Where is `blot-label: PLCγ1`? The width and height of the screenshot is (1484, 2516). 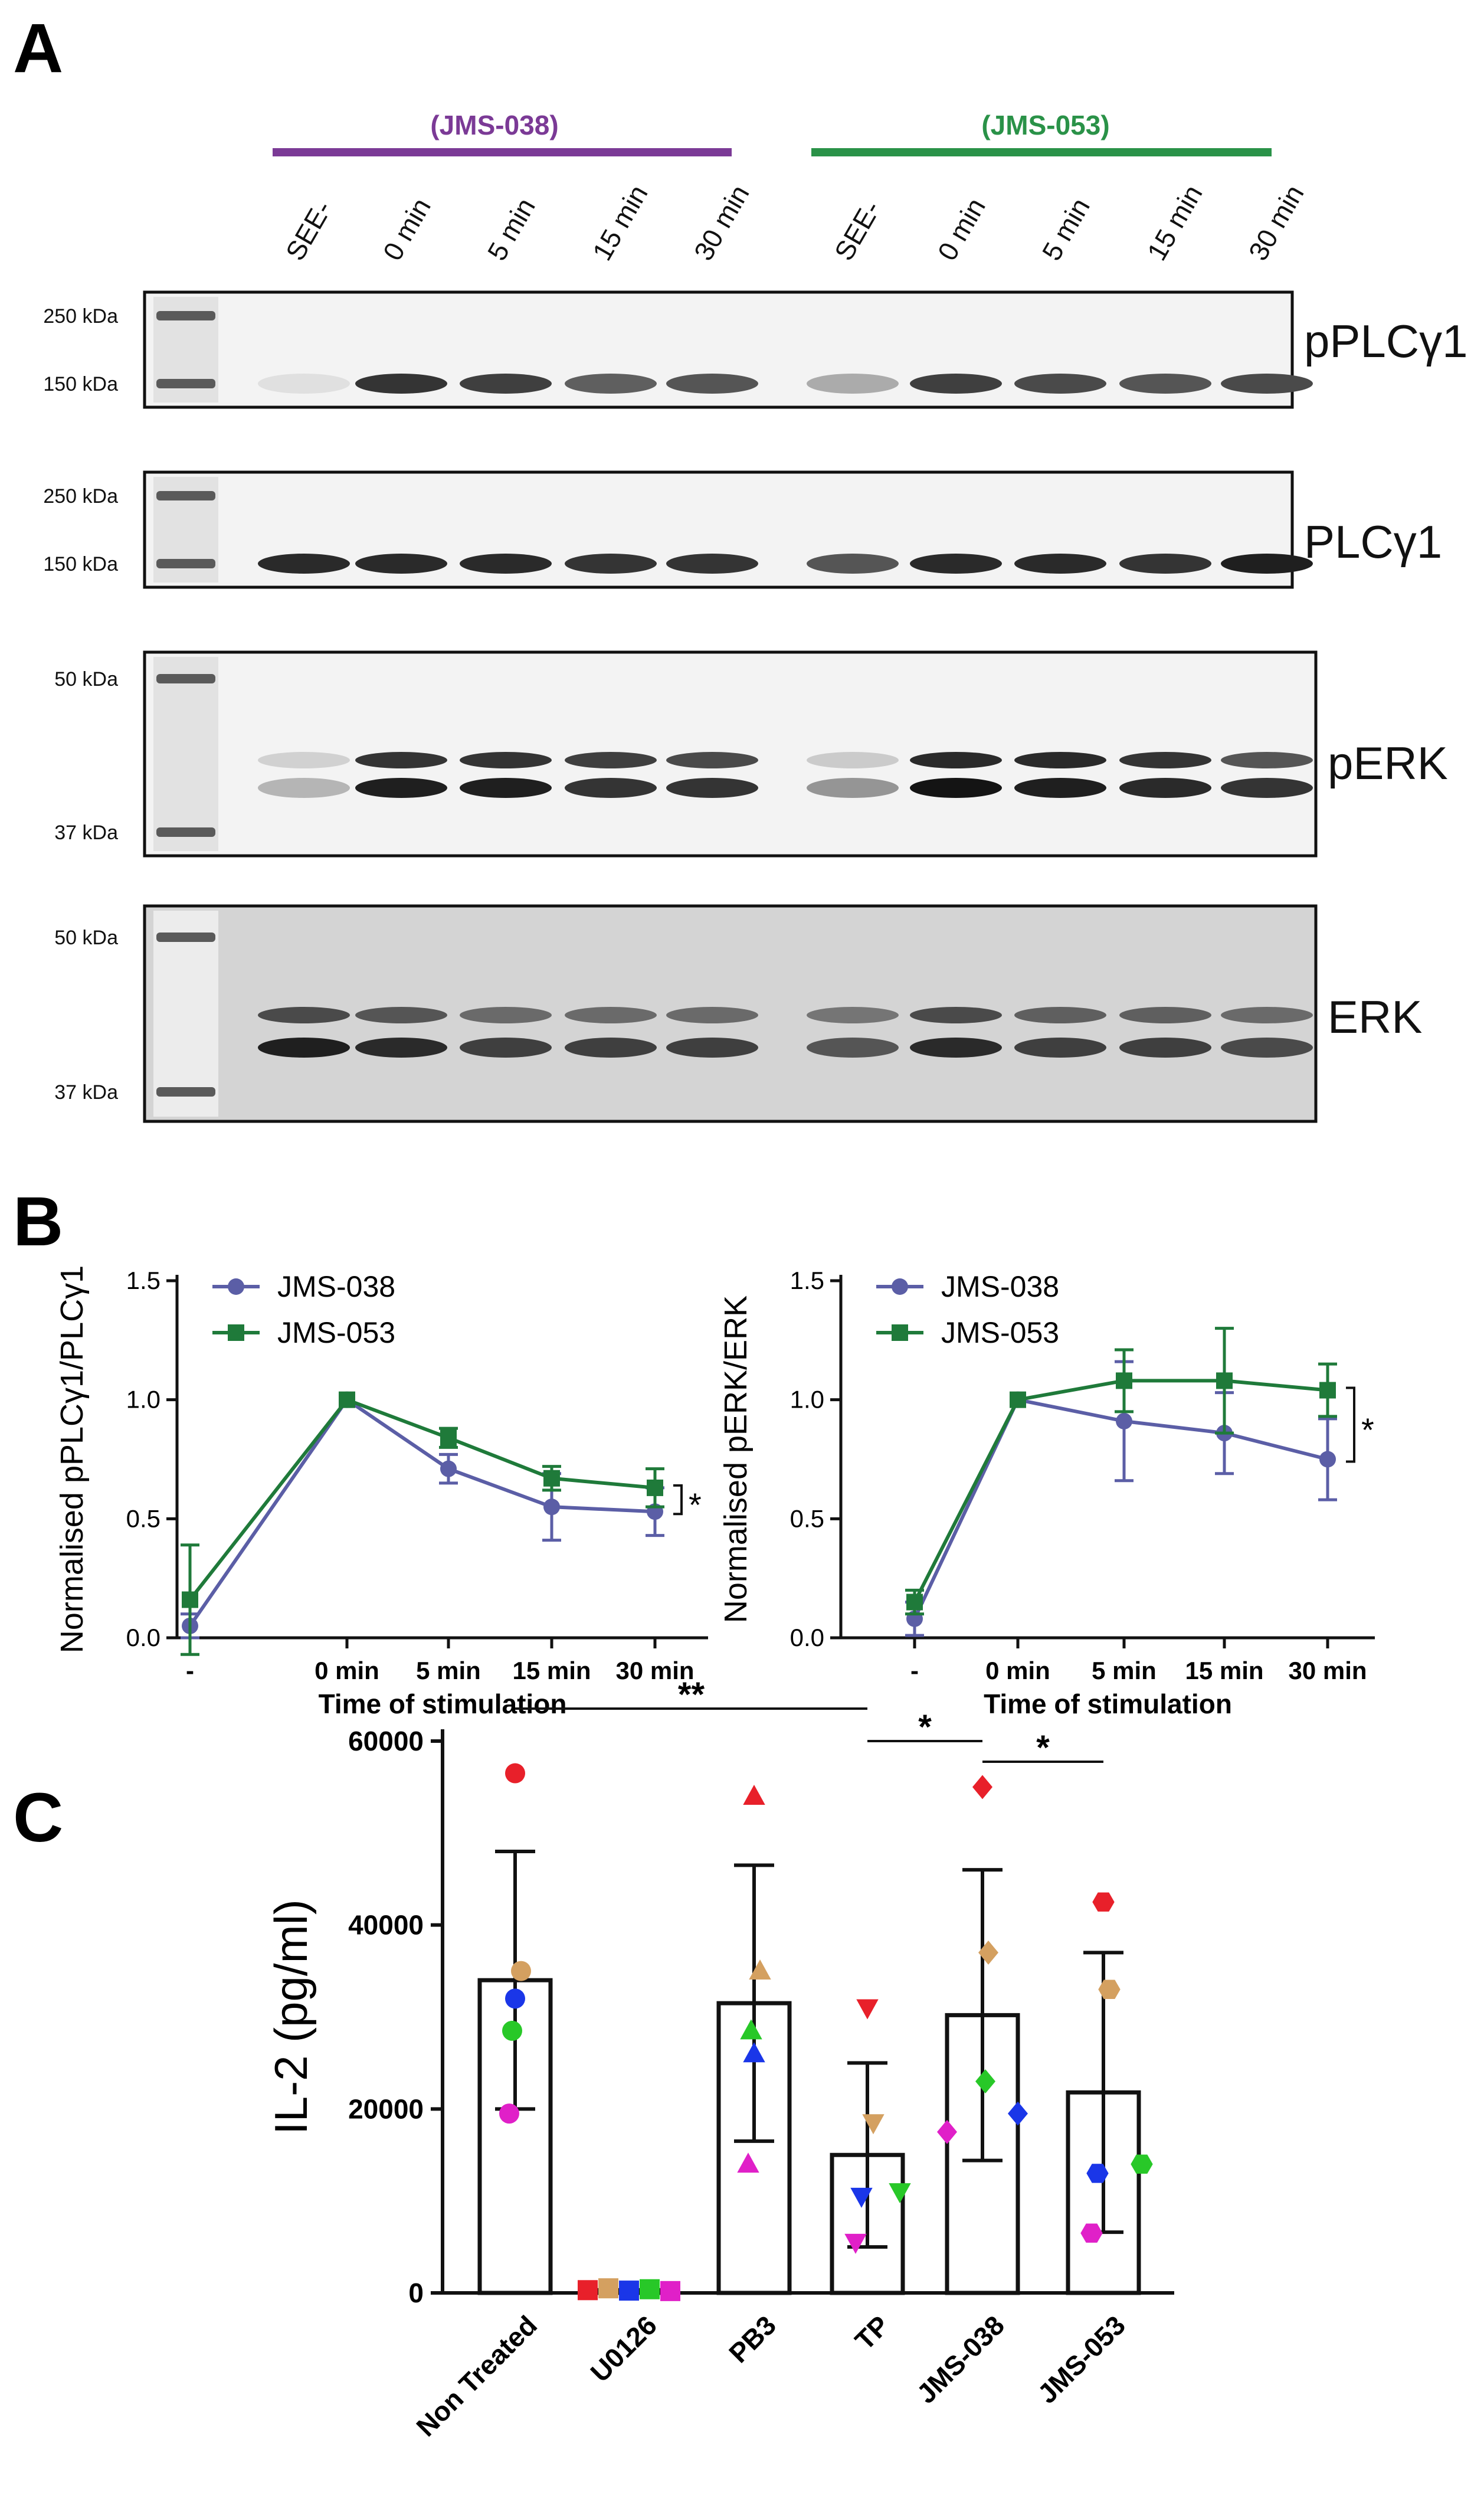
blot-label: PLCγ1 is located at coordinates (1373, 542).